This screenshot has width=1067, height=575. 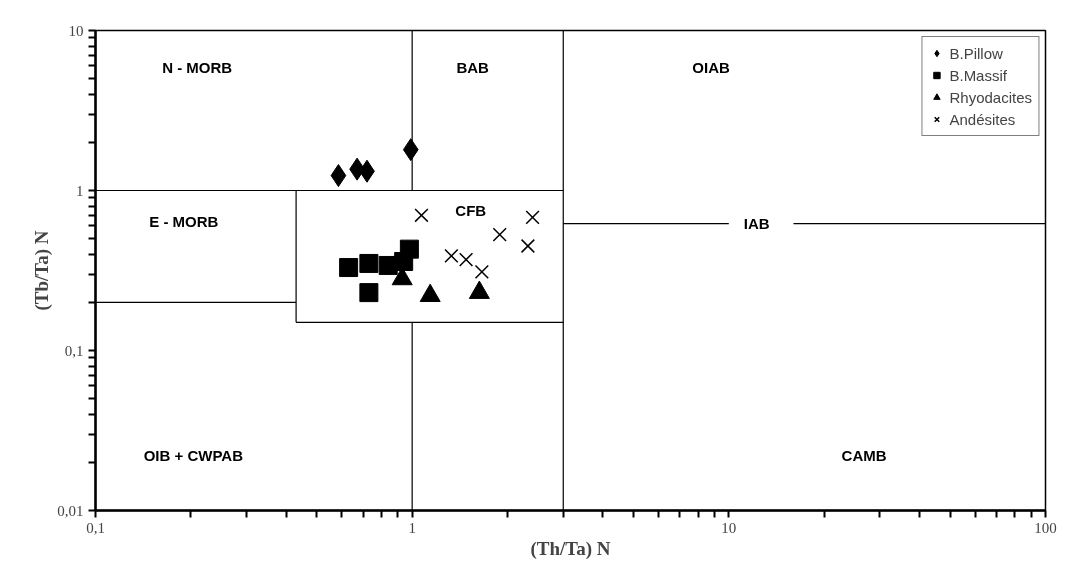 What do you see at coordinates (471, 210) in the screenshot?
I see `annotation: CFB` at bounding box center [471, 210].